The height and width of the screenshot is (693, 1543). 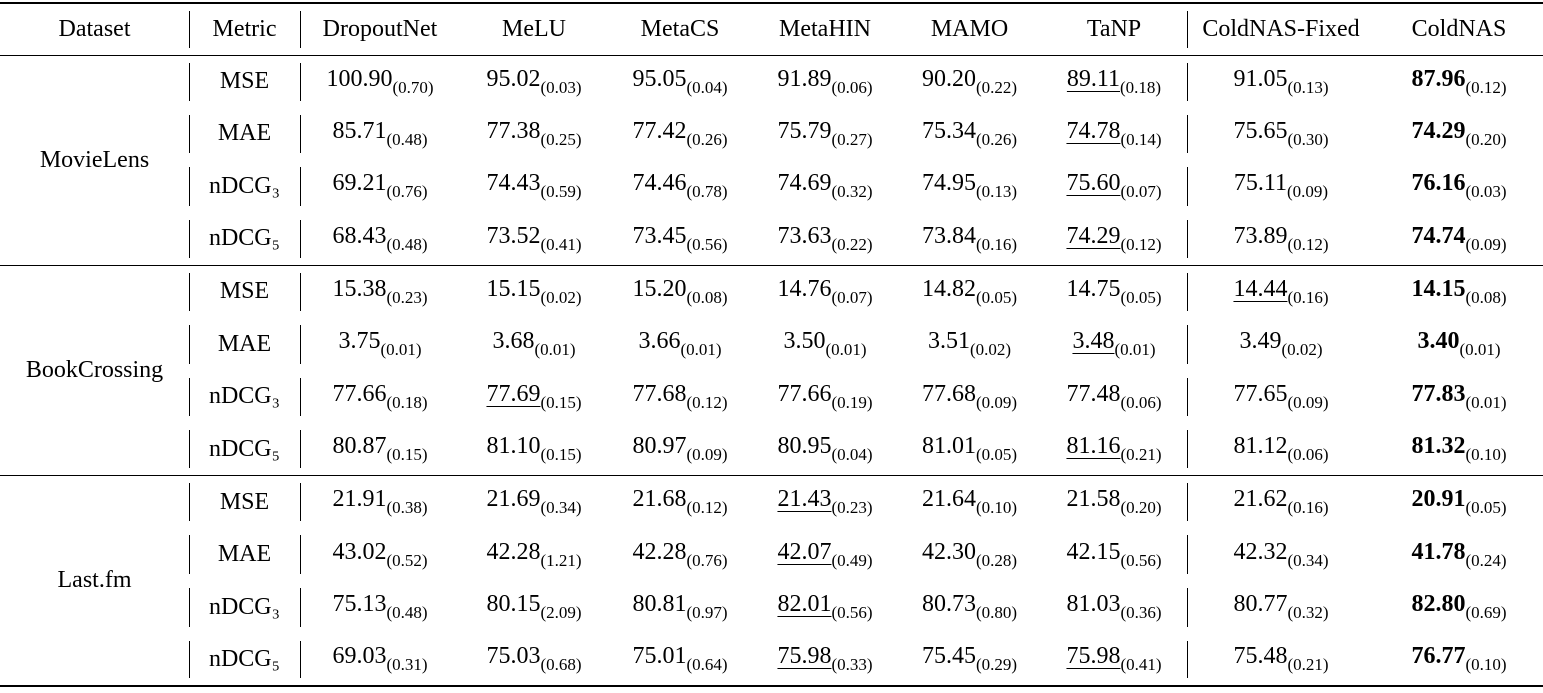 What do you see at coordinates (1438, 393) in the screenshot?
I see `mean-value: 77.83` at bounding box center [1438, 393].